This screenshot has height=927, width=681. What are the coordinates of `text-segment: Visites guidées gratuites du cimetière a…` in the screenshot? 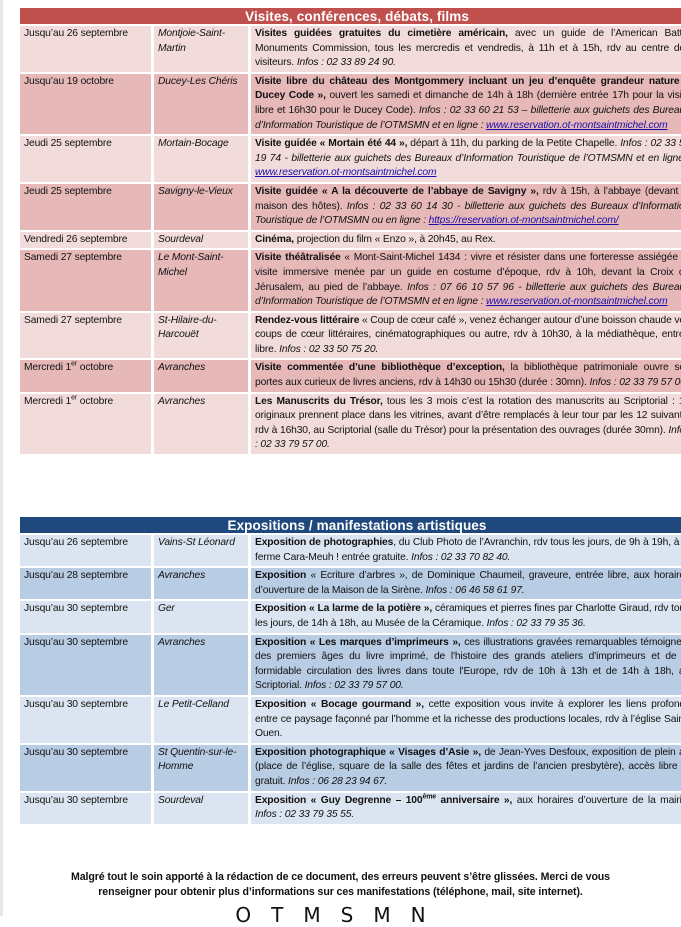 It's located at (381, 33).